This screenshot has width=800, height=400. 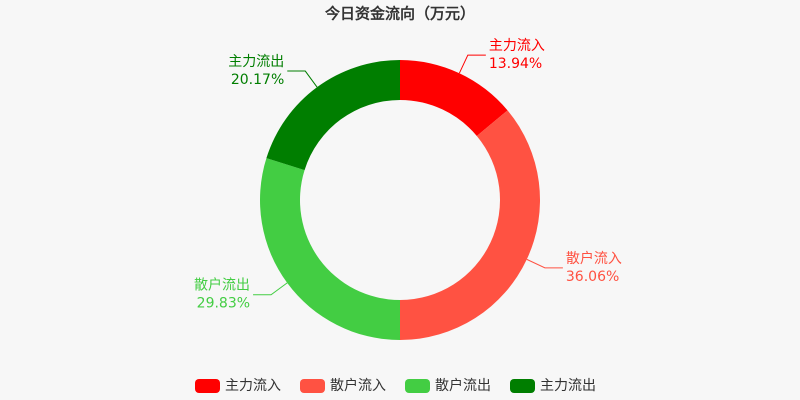 I want to click on slice-name: 散户流入, so click(x=594, y=258).